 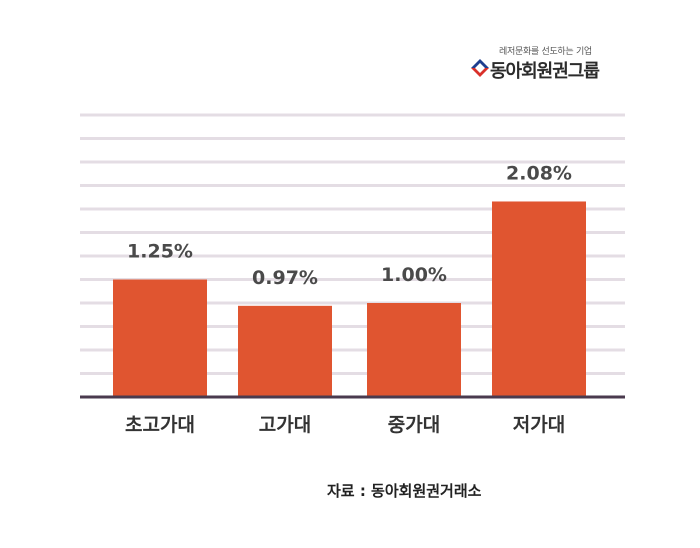 What do you see at coordinates (160, 425) in the screenshot?
I see `category-label: 초고가대` at bounding box center [160, 425].